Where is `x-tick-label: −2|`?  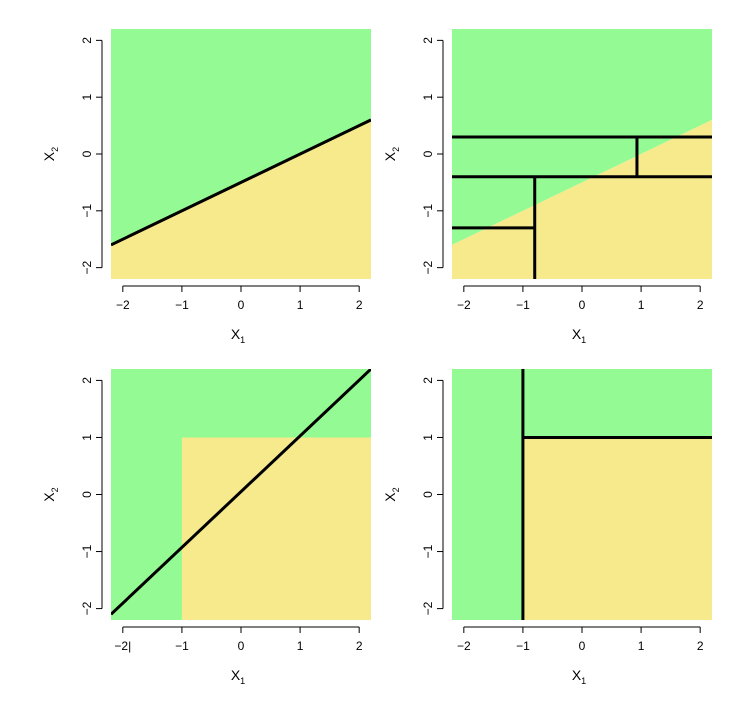 x-tick-label: −2| is located at coordinates (122, 646).